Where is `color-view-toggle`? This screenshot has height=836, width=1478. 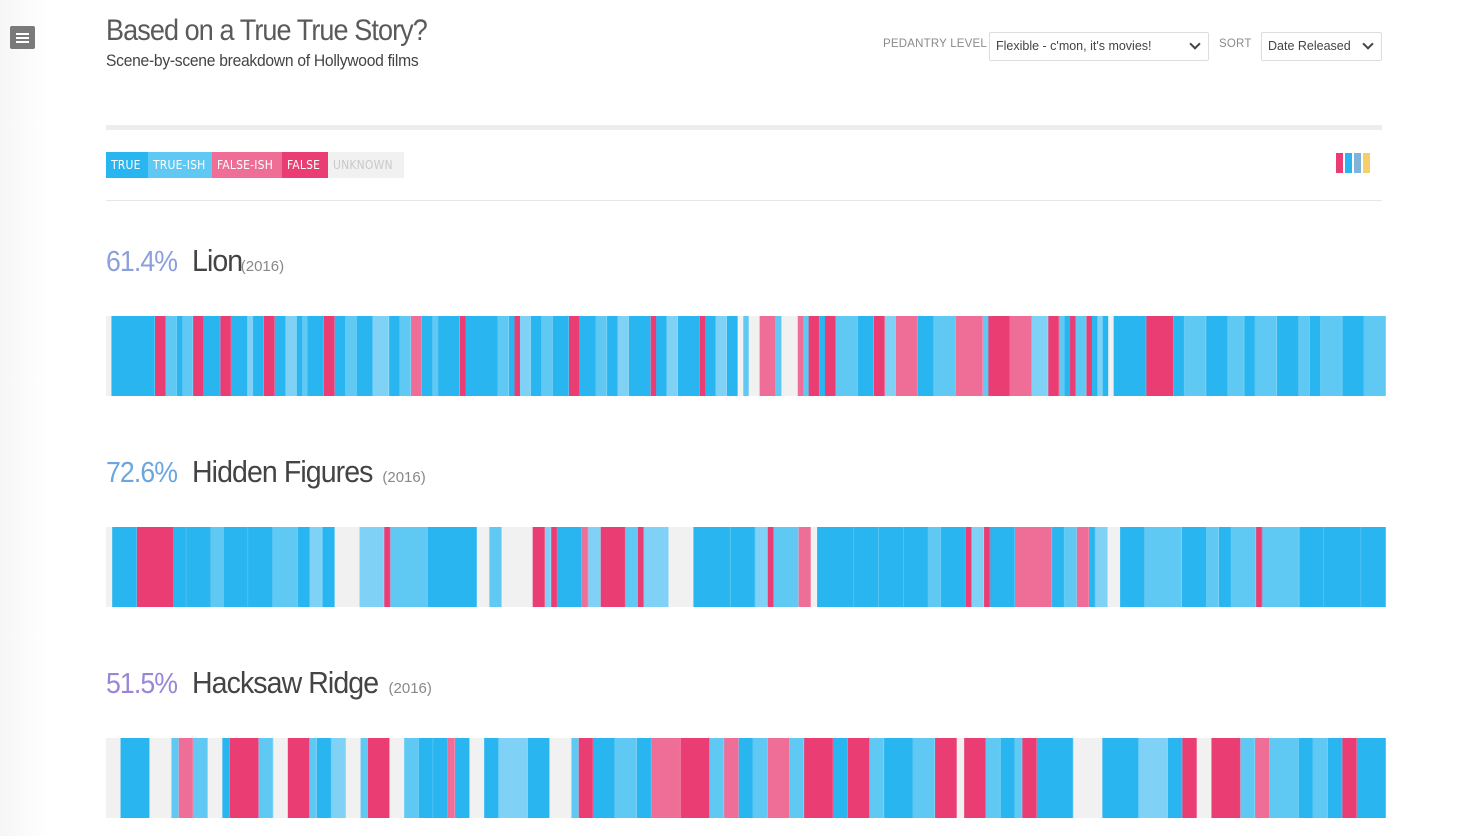 color-view-toggle is located at coordinates (1354, 163).